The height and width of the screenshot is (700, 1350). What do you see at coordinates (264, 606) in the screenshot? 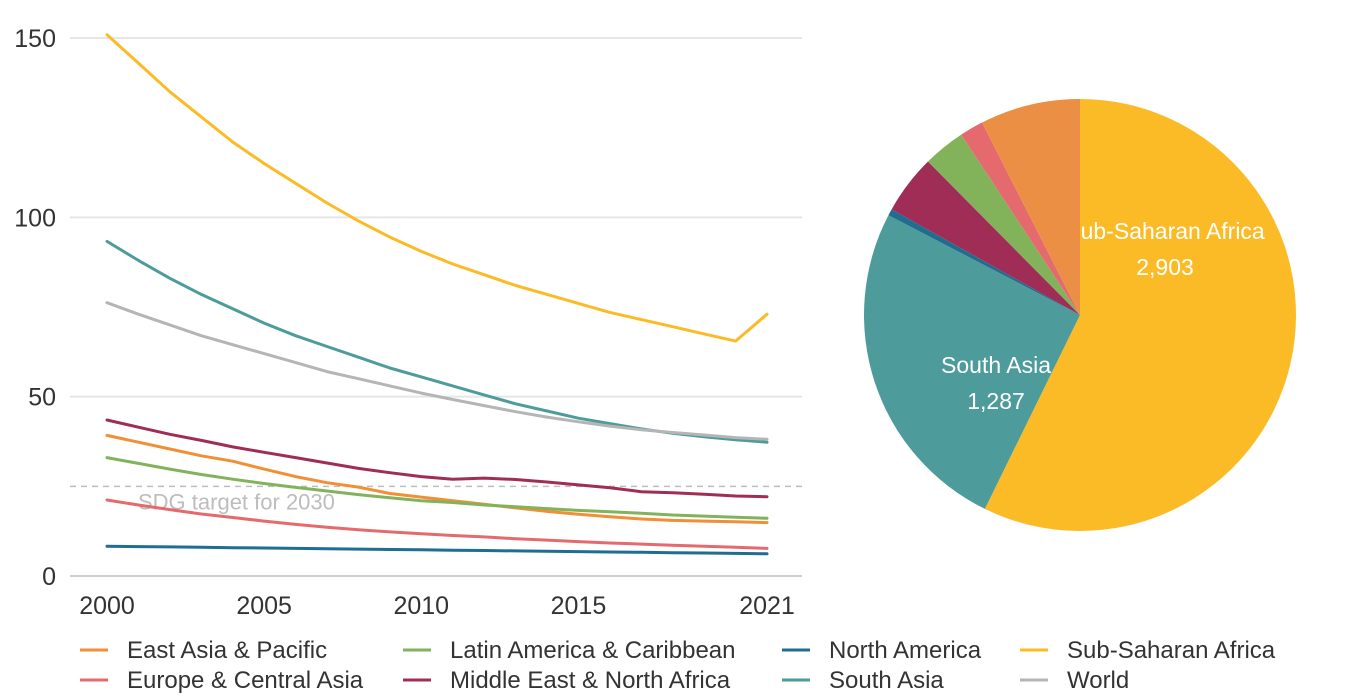
I see `x-tick-label-2005: 2005` at bounding box center [264, 606].